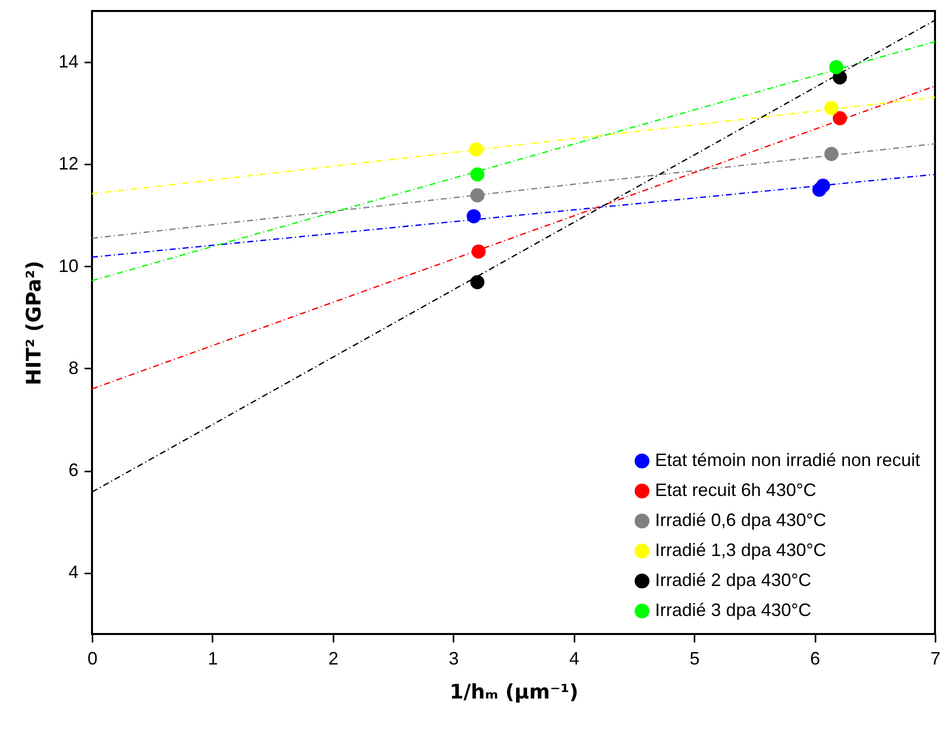 The height and width of the screenshot is (731, 941). Describe the element at coordinates (733, 580) in the screenshot. I see `legend-label: Irradié 2 dpa 430°C` at that location.